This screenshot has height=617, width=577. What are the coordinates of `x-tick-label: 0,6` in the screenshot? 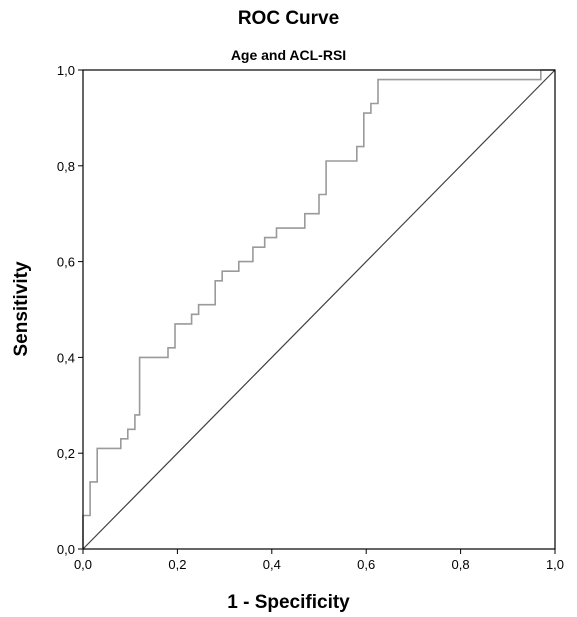 It's located at (366, 564).